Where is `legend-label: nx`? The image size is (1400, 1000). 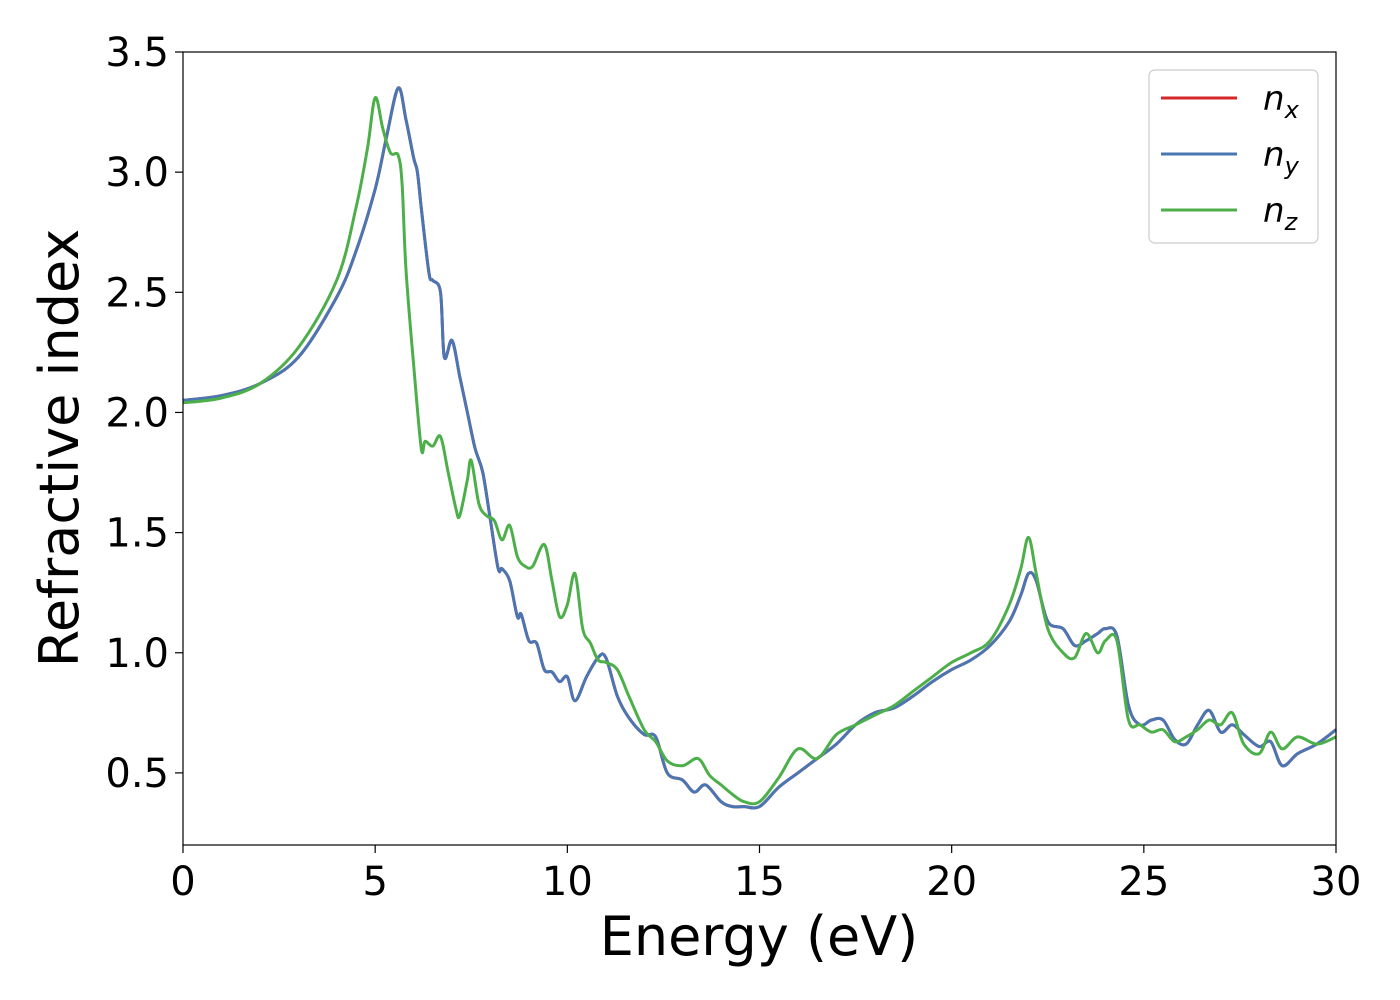 legend-label: nx is located at coordinates (1281, 101).